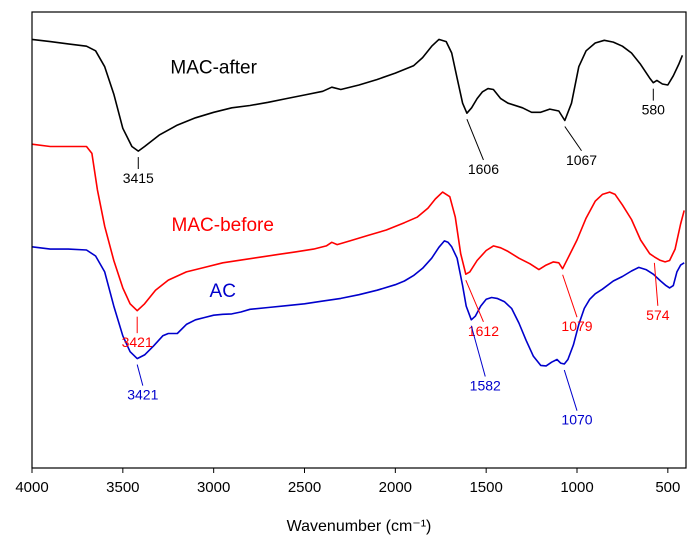 The height and width of the screenshot is (546, 700). What do you see at coordinates (576, 420) in the screenshot?
I see `peak-label: 1070` at bounding box center [576, 420].